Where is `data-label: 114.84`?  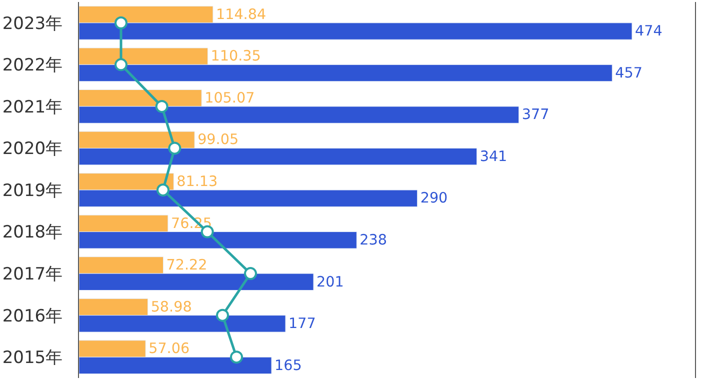 data-label: 114.84 is located at coordinates (241, 14).